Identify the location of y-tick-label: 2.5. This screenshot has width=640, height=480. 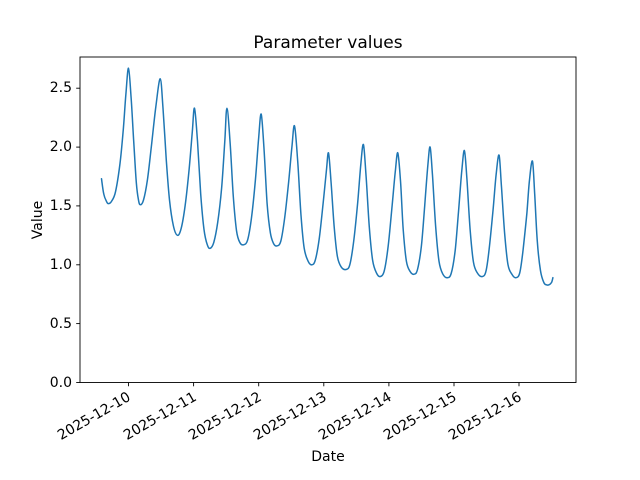
(60, 88).